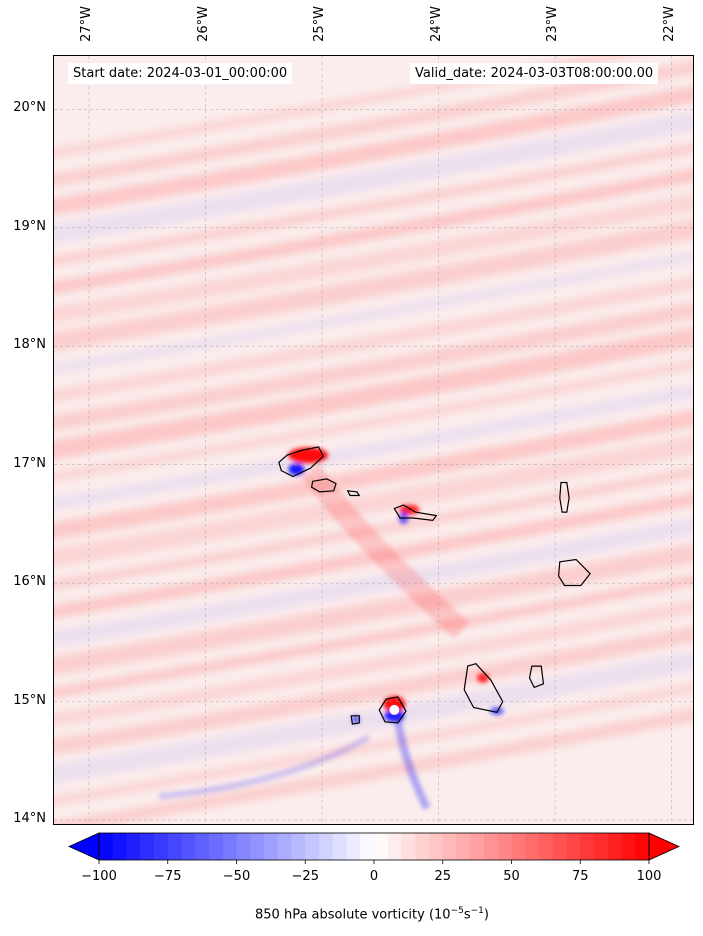  Describe the element at coordinates (564, 497) in the screenshot. I see `island-sal` at that location.